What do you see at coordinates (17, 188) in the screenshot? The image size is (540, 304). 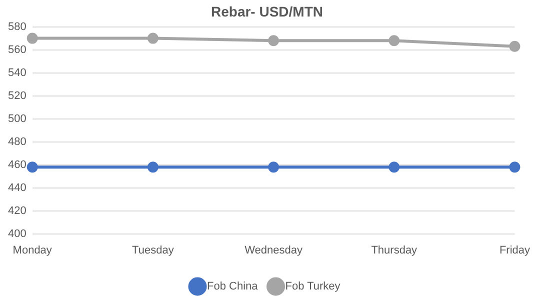 I see `y-tick-label: 440` at bounding box center [17, 188].